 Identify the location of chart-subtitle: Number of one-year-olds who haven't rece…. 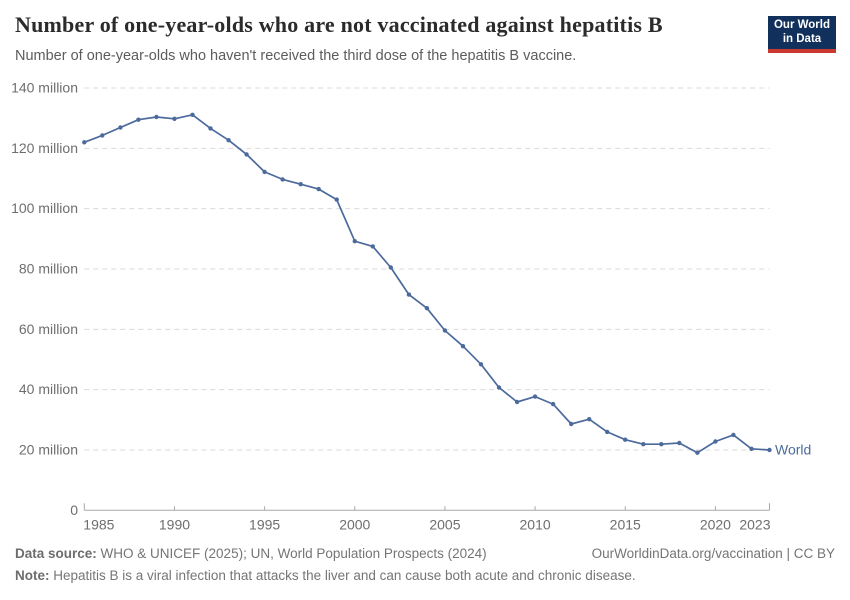
(296, 56).